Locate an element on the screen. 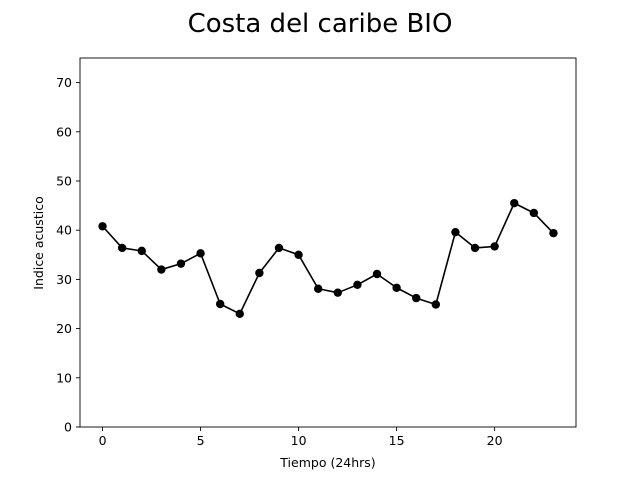 This screenshot has height=480, width=640. x-tick-label: 20 is located at coordinates (495, 440).